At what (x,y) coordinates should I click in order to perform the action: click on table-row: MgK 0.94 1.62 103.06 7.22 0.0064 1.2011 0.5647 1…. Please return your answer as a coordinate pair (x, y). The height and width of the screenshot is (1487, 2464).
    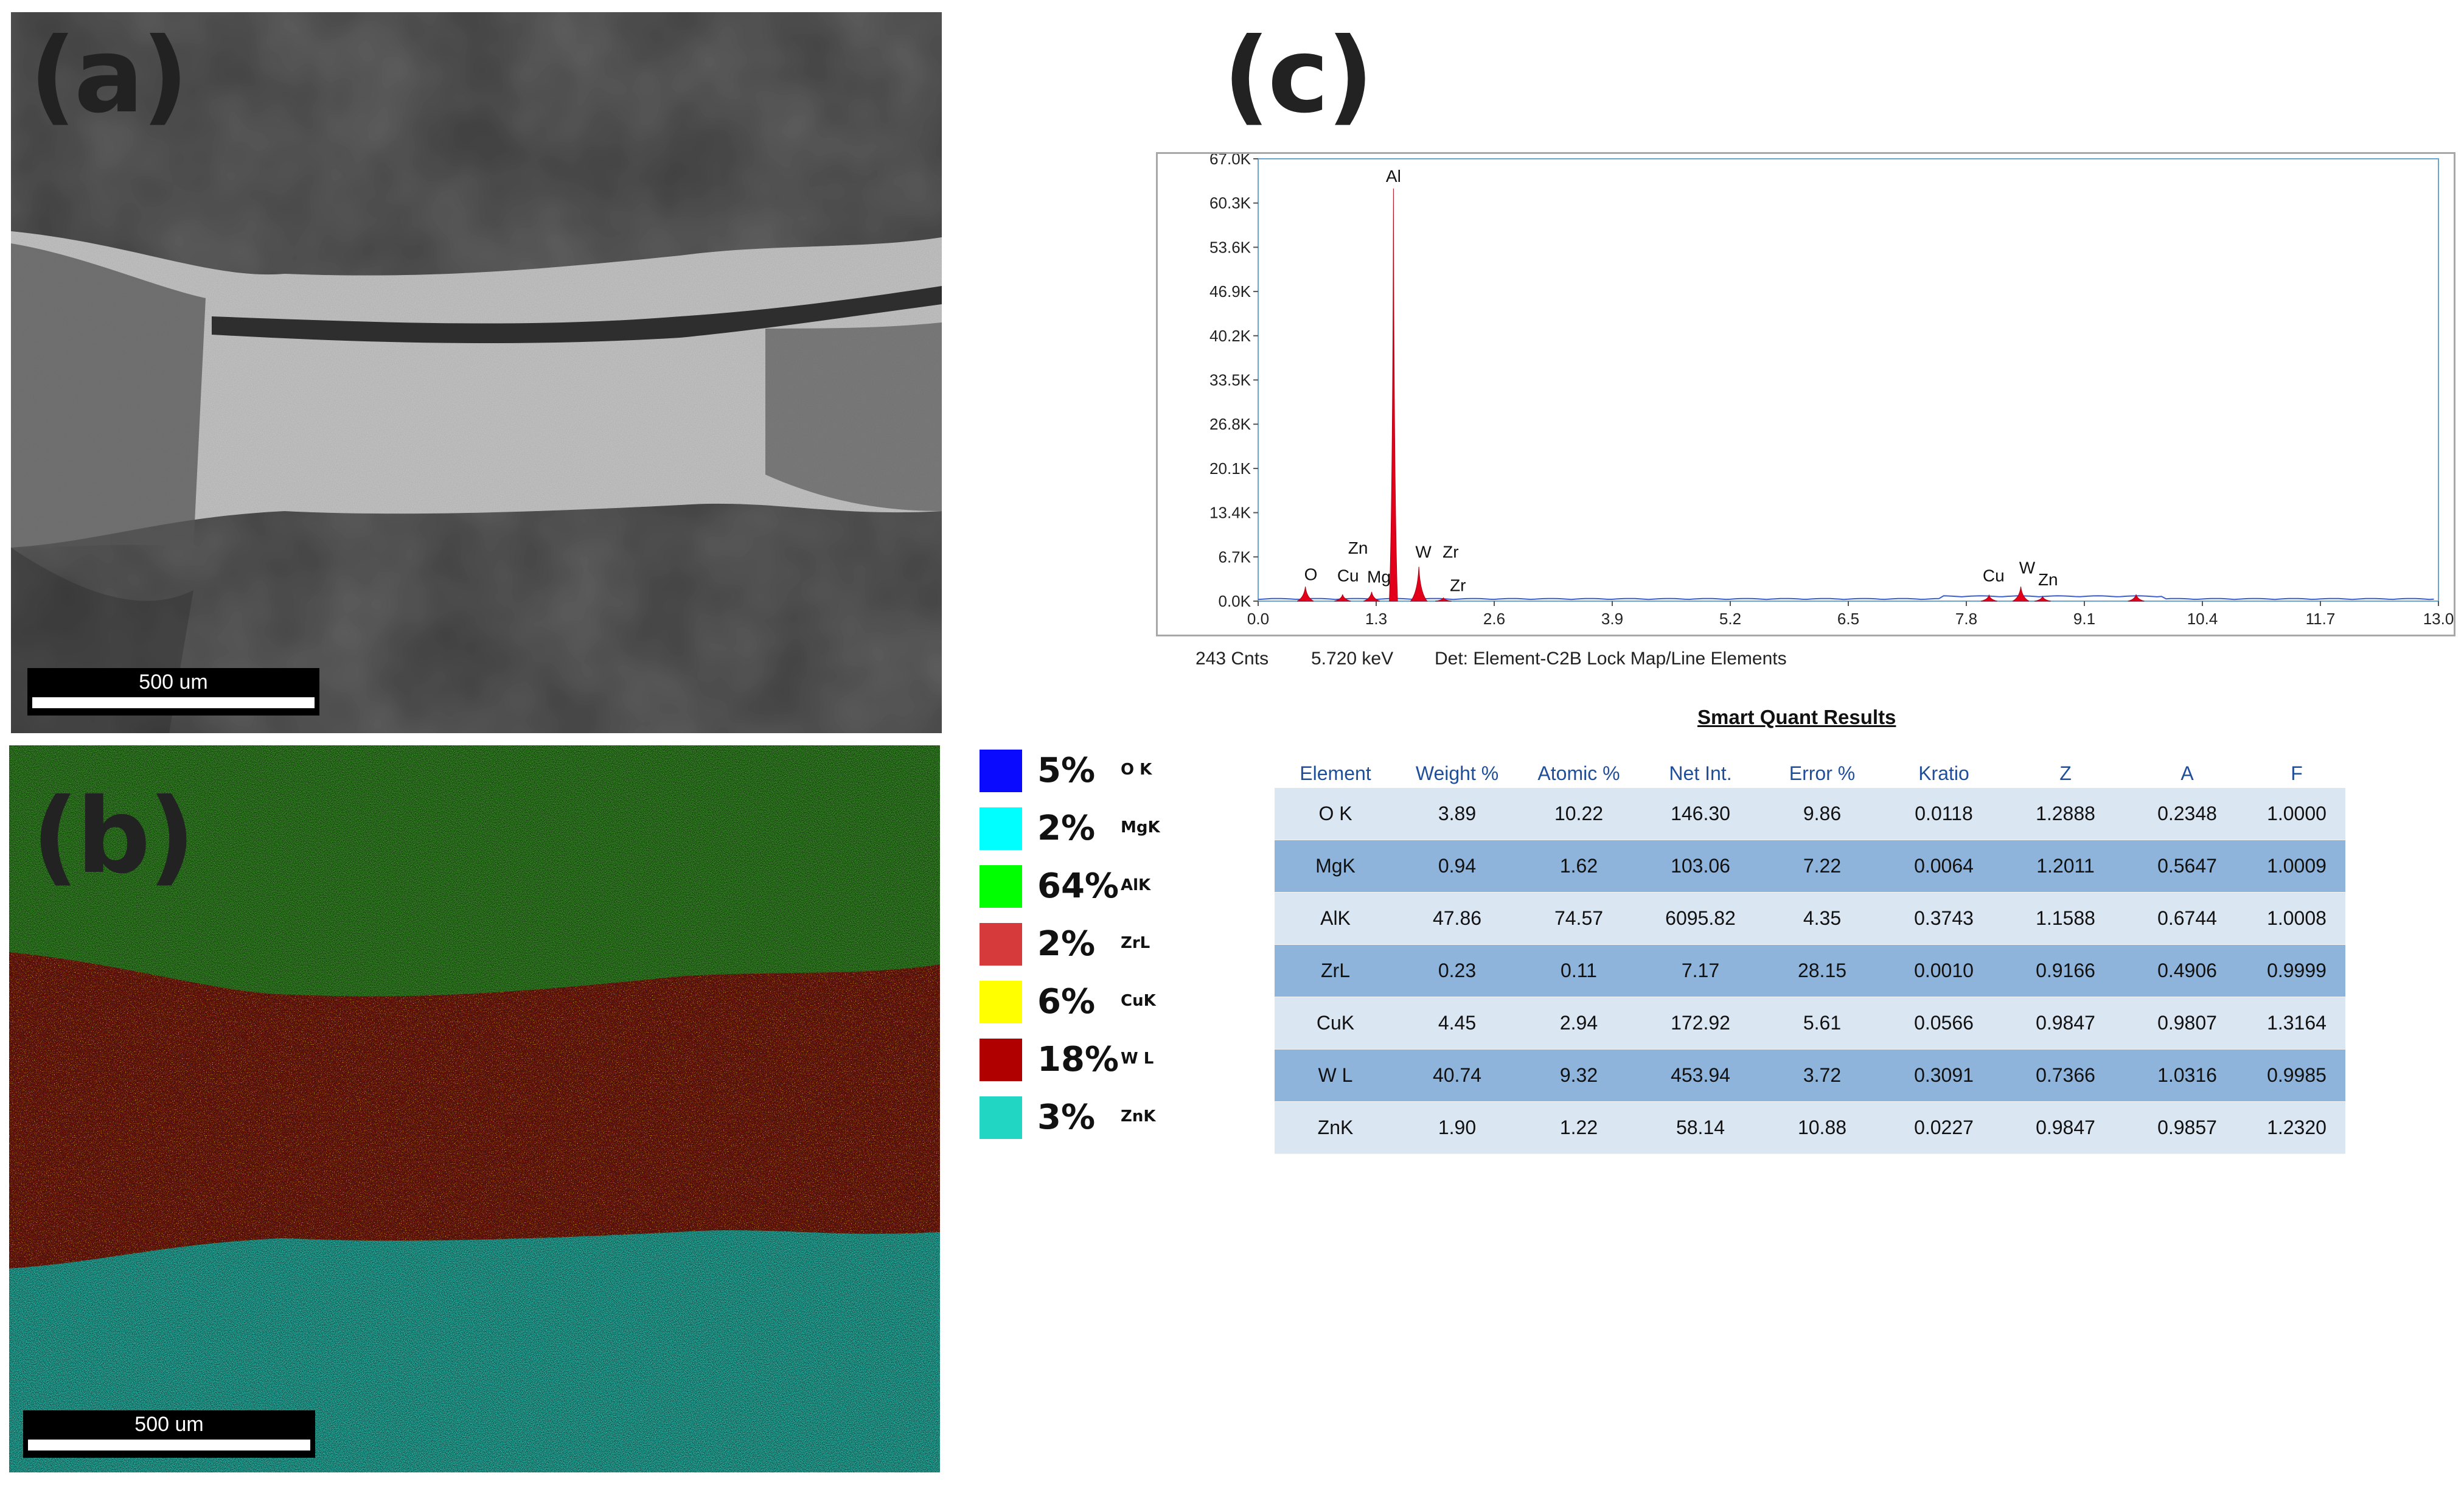
    Looking at the image, I should click on (1810, 866).